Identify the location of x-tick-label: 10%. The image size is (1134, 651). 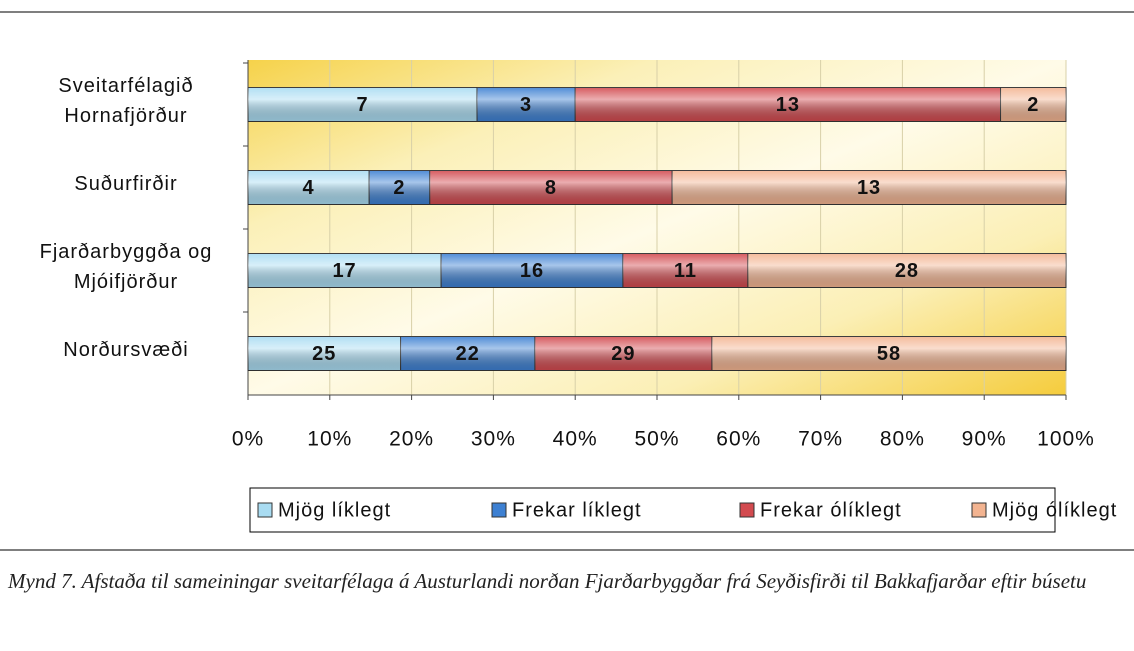
(329, 439).